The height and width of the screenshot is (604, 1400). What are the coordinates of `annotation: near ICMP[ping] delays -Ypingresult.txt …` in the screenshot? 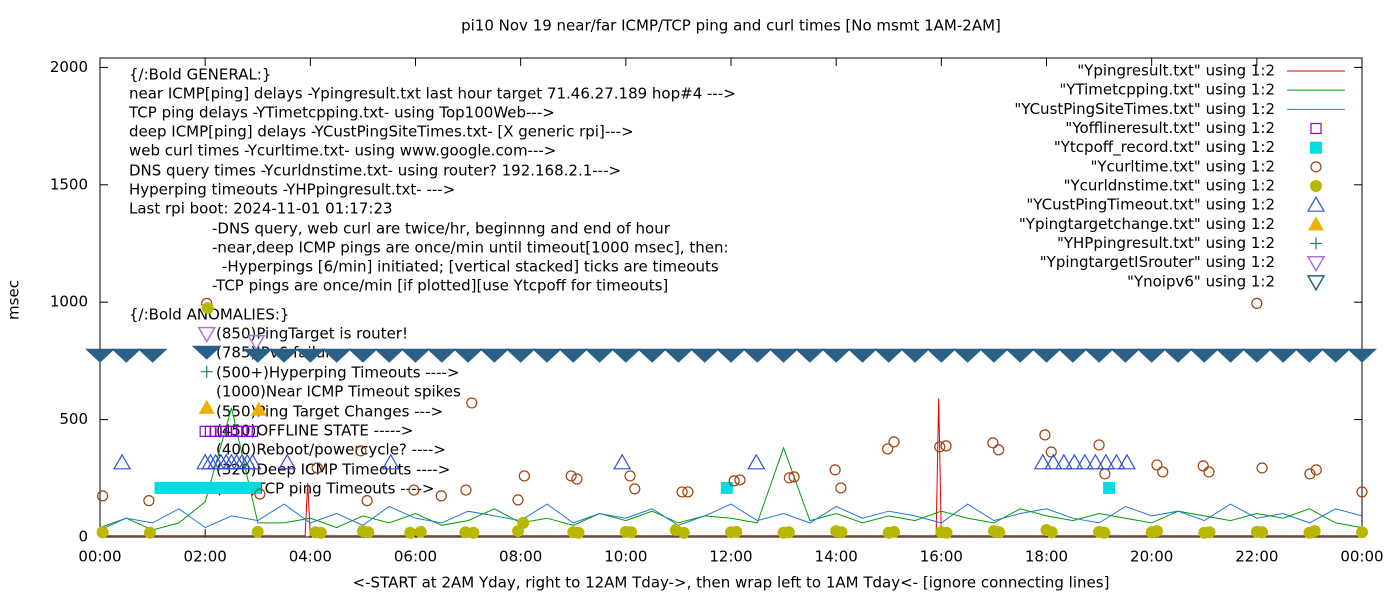 It's located at (432, 94).